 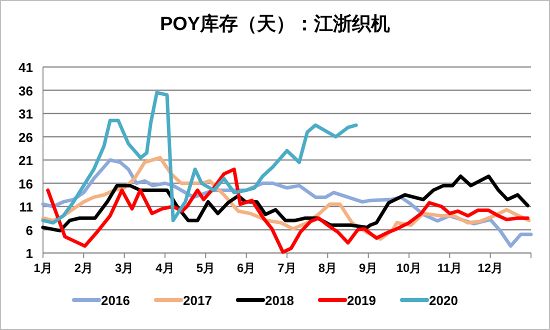 I want to click on x-tick-label: 4月, so click(x=165, y=268).